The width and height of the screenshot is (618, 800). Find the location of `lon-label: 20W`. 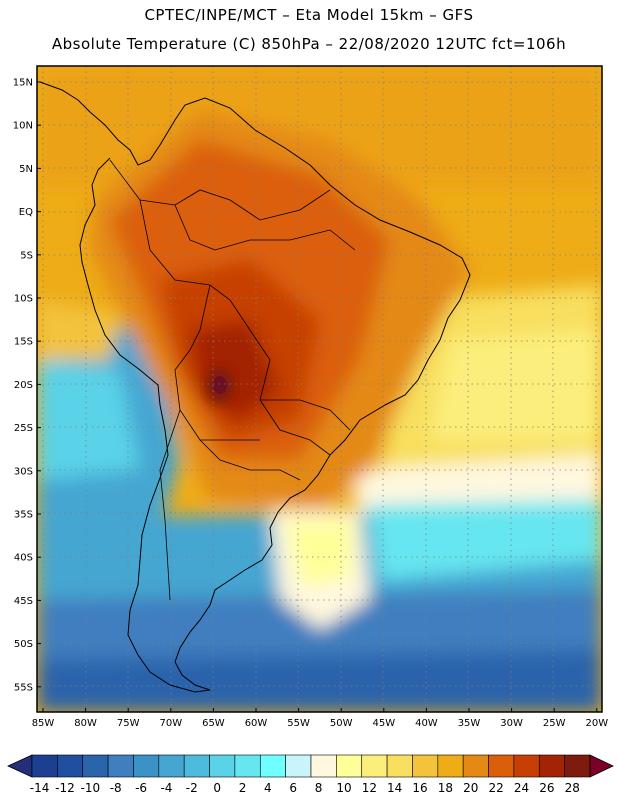

lon-label: 20W is located at coordinates (596, 723).